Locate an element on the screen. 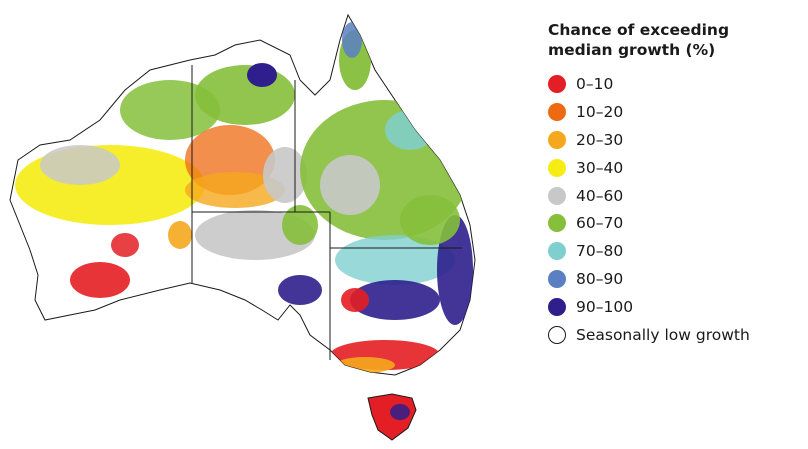 The width and height of the screenshot is (808, 449). legend-item: 90–100 is located at coordinates (673, 307).